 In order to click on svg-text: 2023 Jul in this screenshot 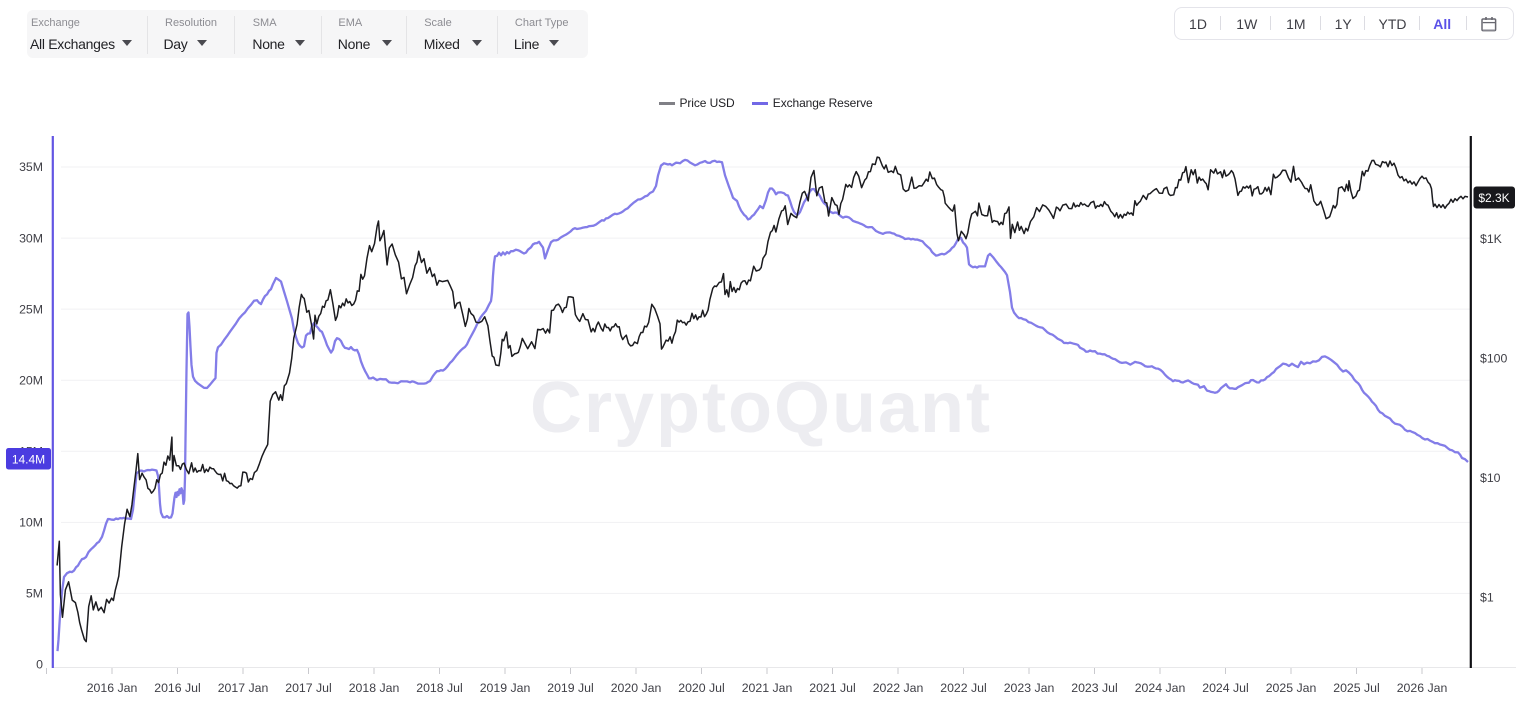, I will do `click(1094, 688)`.